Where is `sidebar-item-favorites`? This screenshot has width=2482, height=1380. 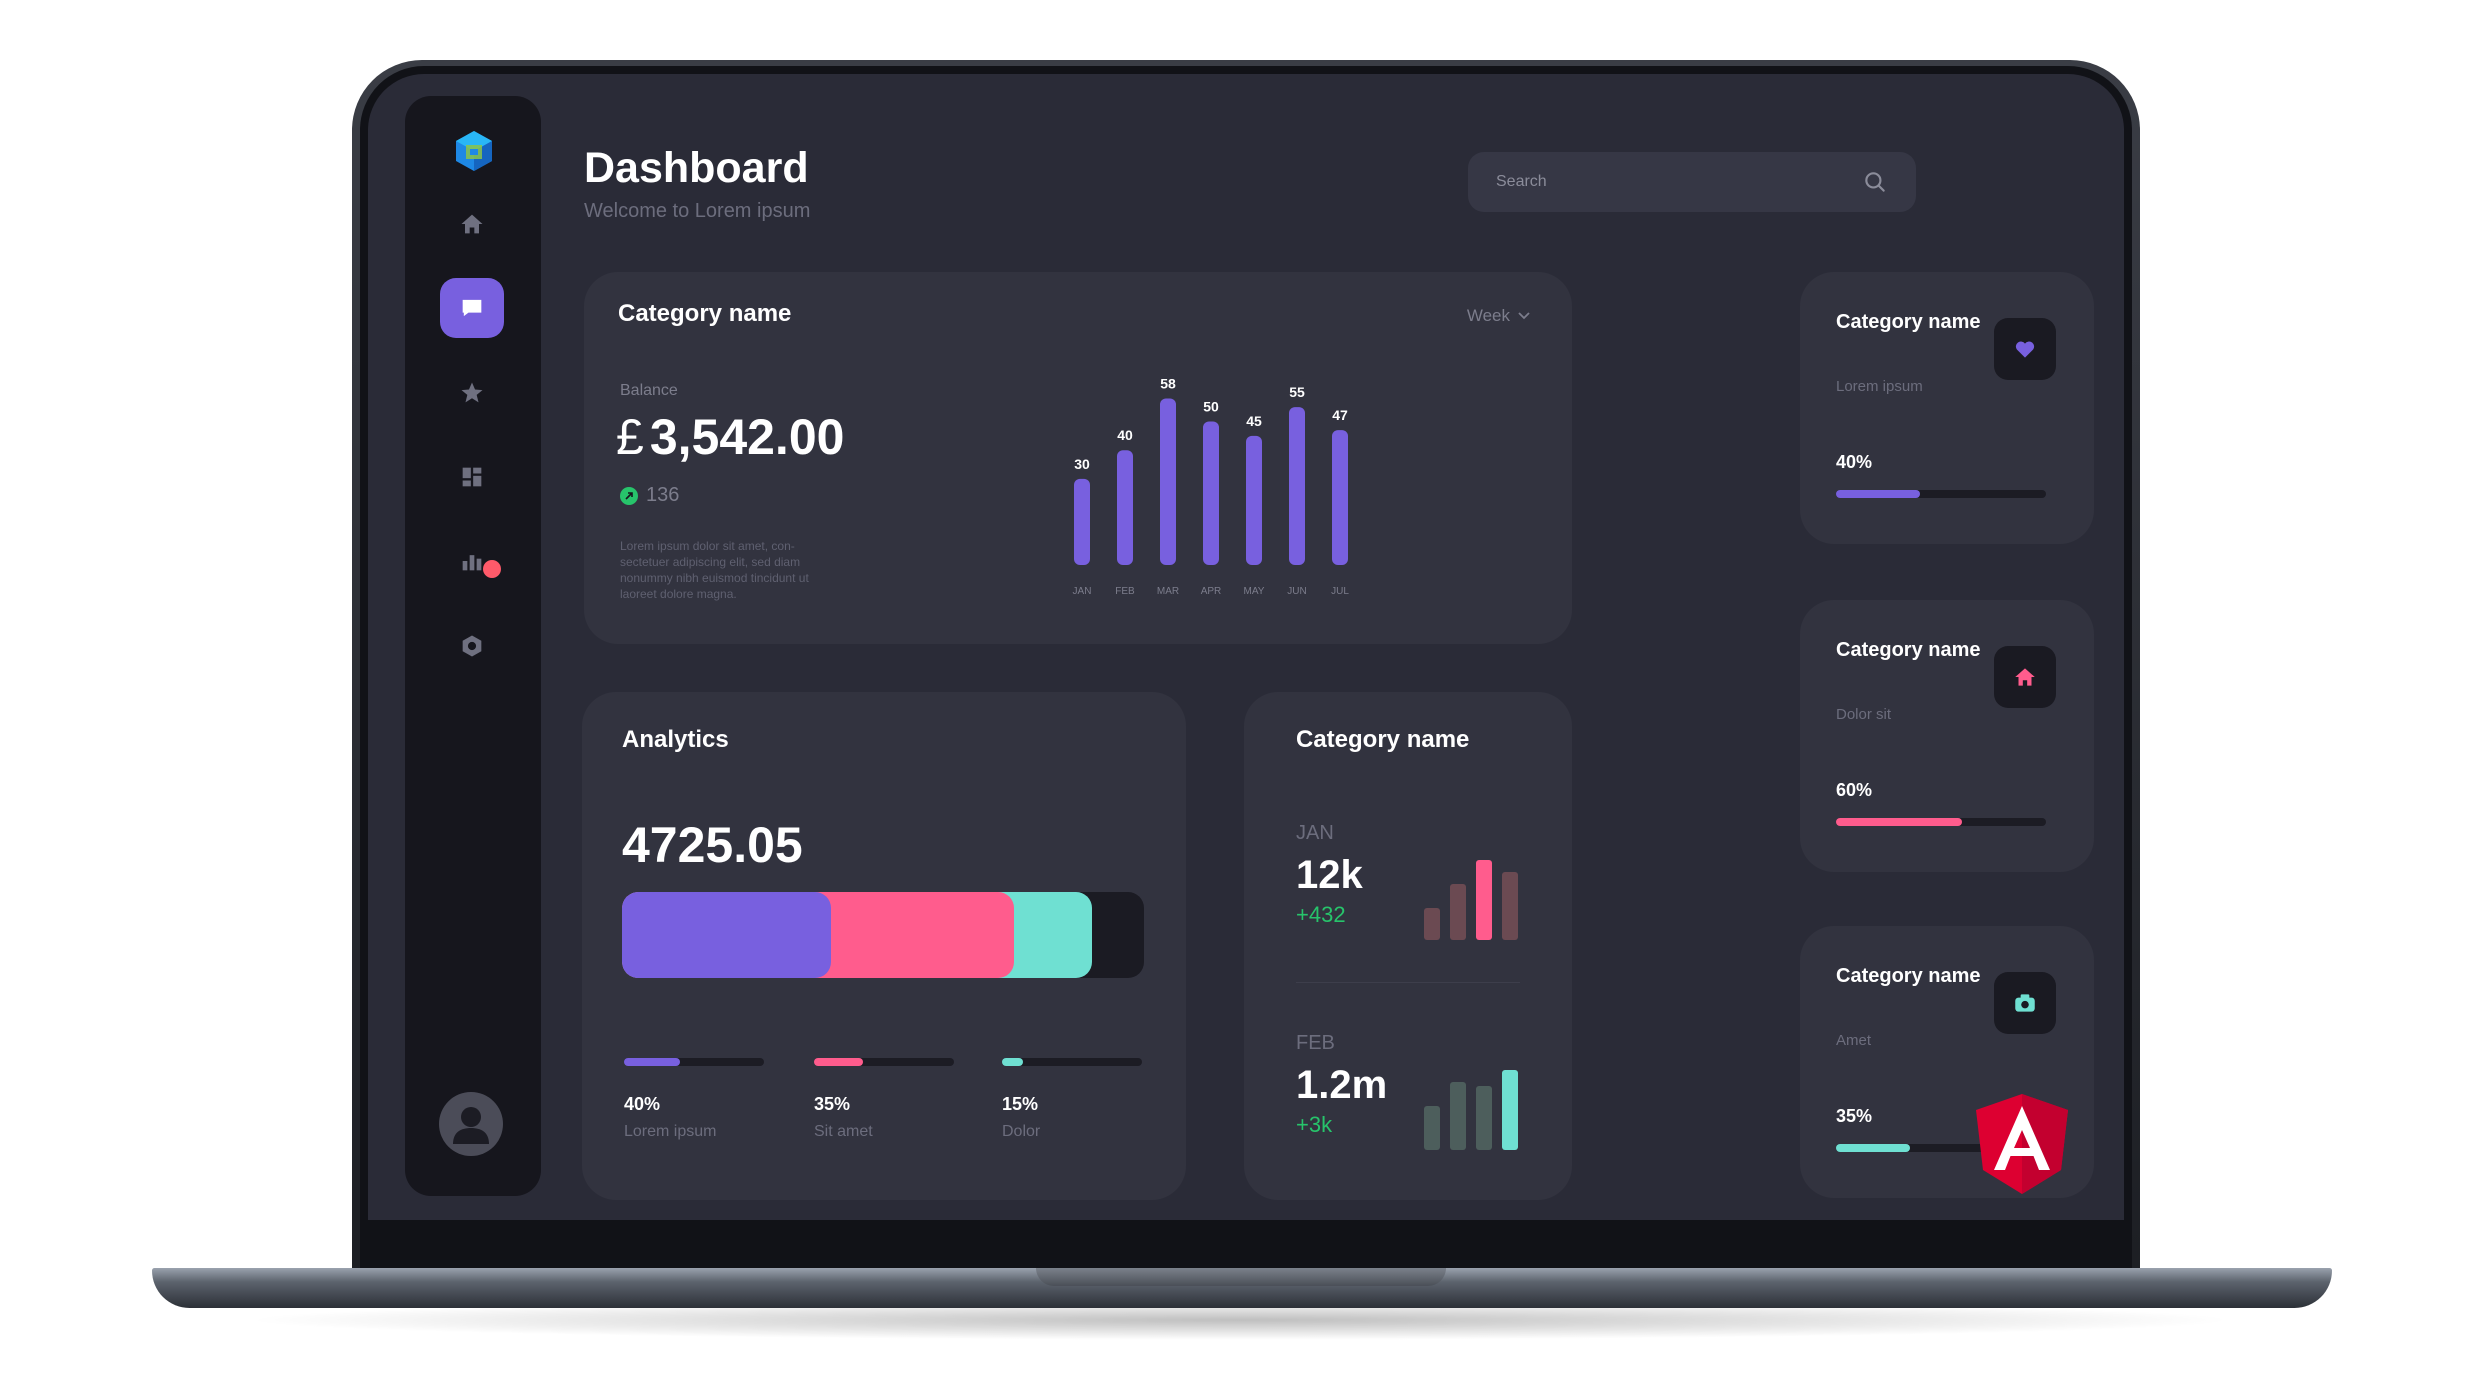
sidebar-item-favorites is located at coordinates (472, 393).